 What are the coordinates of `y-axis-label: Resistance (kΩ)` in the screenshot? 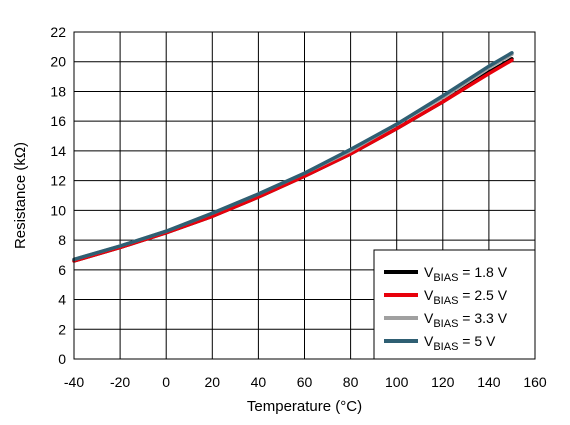 It's located at (20, 195).